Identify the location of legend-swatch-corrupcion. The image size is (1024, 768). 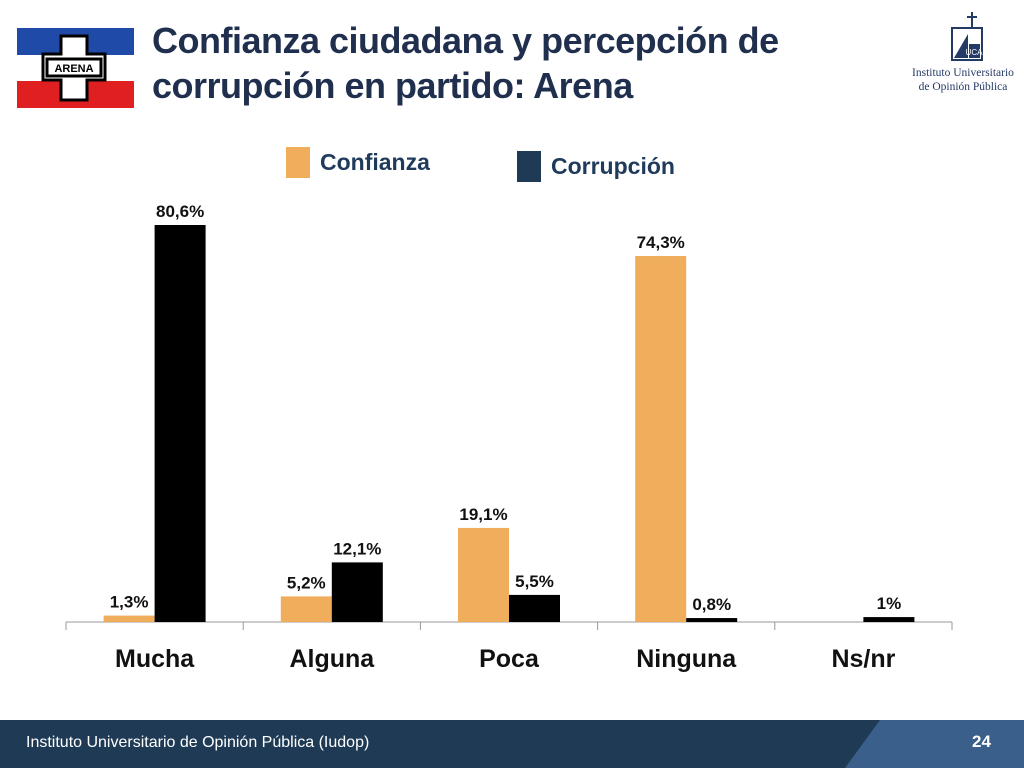
(529, 166).